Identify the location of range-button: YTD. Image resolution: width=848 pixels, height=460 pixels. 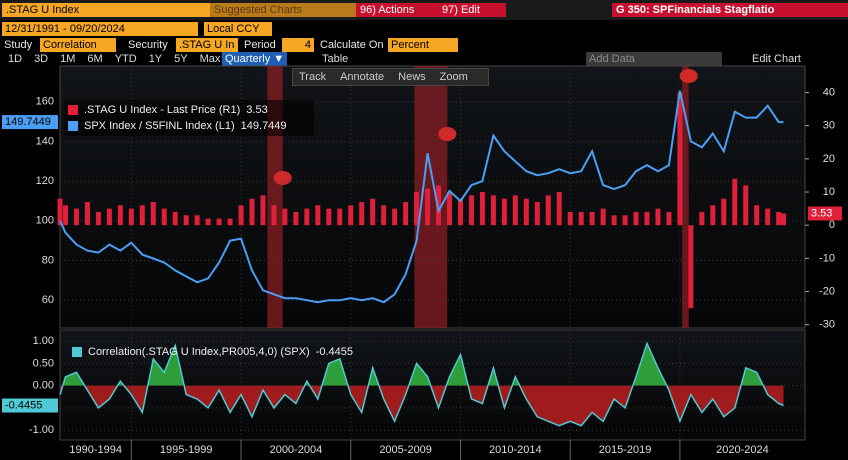
(125, 59).